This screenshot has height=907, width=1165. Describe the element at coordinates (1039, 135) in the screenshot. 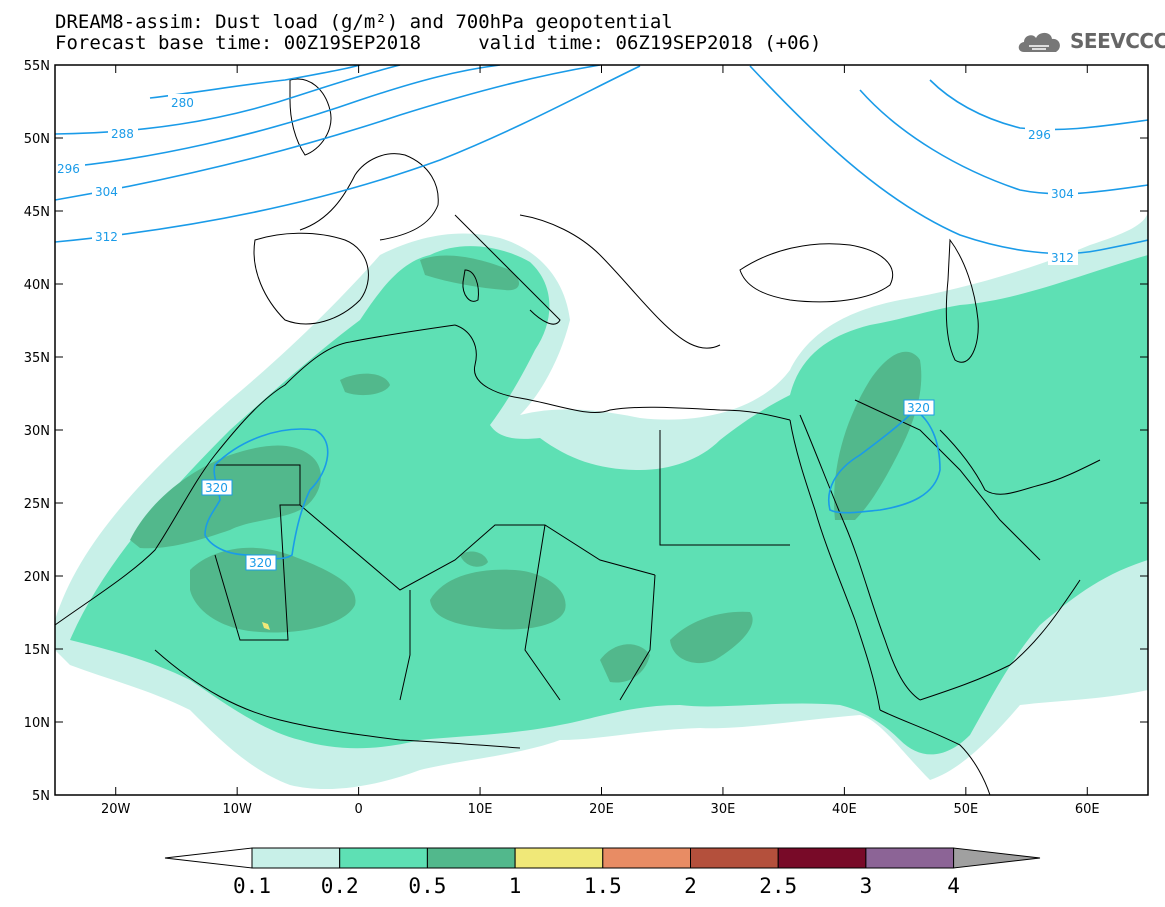

I see `contour-label-296-east: 296` at that location.